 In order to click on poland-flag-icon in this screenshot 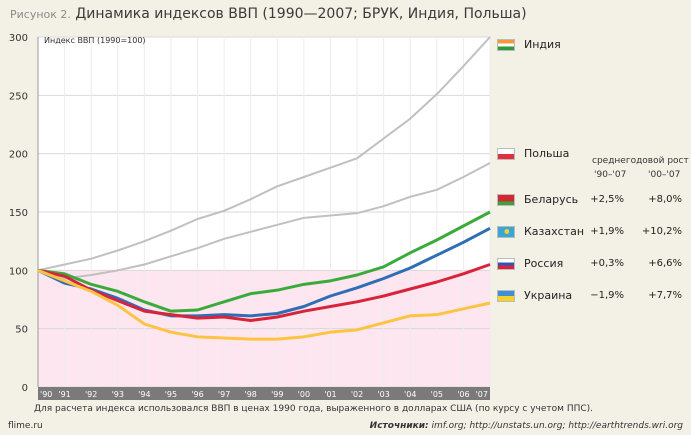, I will do `click(506, 153)`.